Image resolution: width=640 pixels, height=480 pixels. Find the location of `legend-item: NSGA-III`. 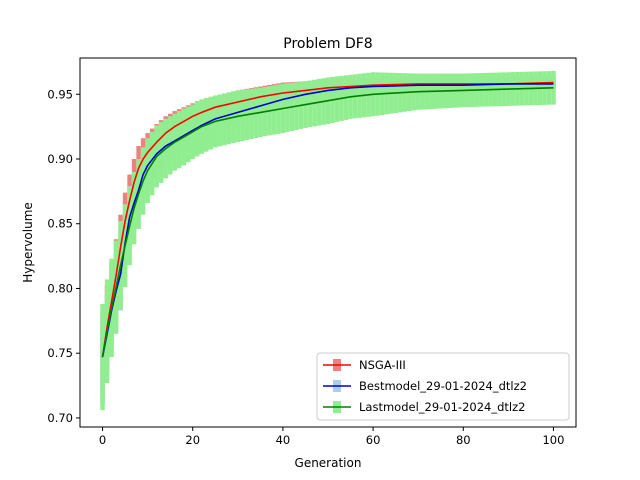

legend-item: NSGA-III is located at coordinates (364, 365).